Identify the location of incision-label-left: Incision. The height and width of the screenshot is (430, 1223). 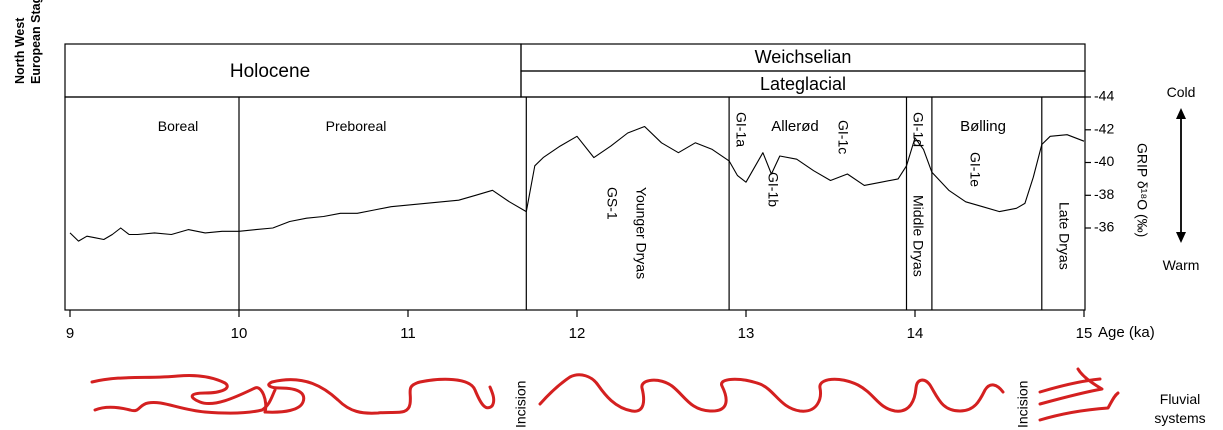
(521, 404).